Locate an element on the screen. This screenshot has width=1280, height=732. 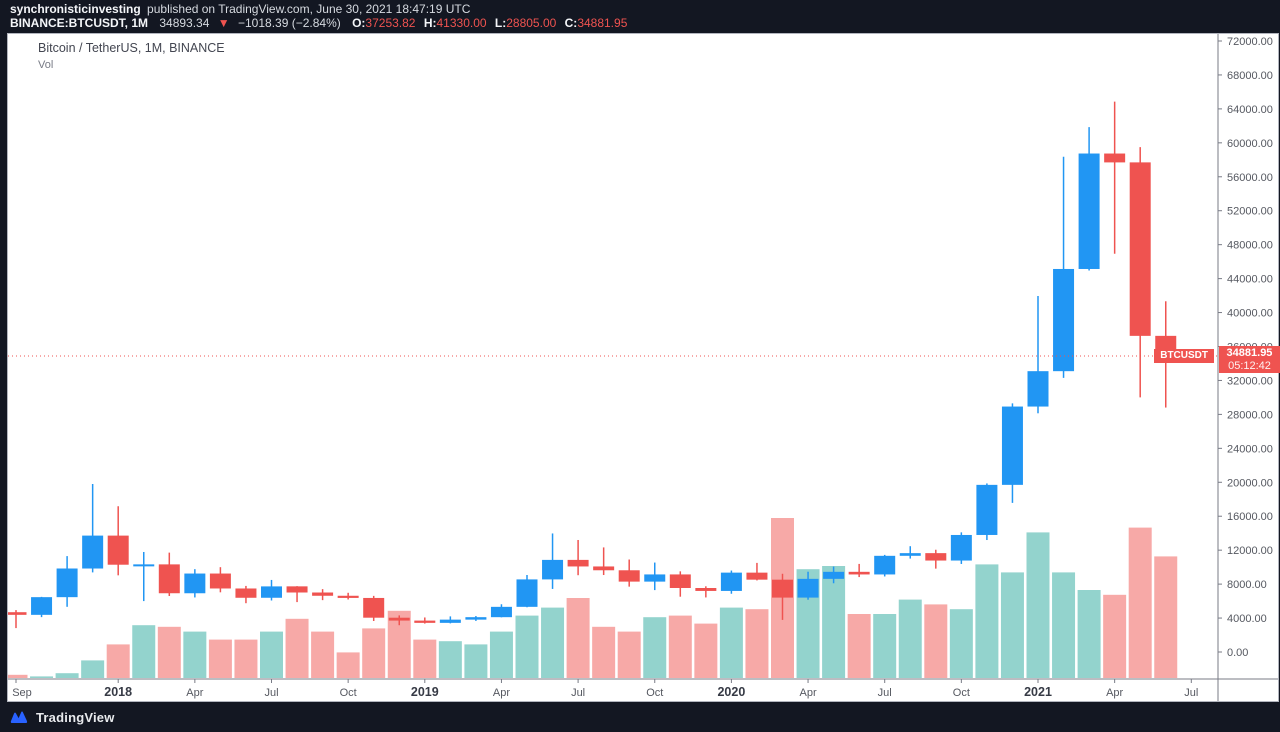
time-tick-label: 2021 is located at coordinates (1038, 692).